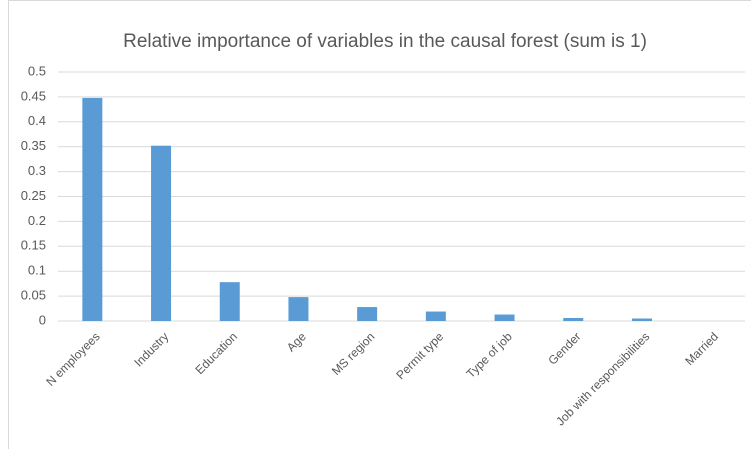 The image size is (751, 449). What do you see at coordinates (37, 270) in the screenshot?
I see `y-tick-label: 0.1` at bounding box center [37, 270].